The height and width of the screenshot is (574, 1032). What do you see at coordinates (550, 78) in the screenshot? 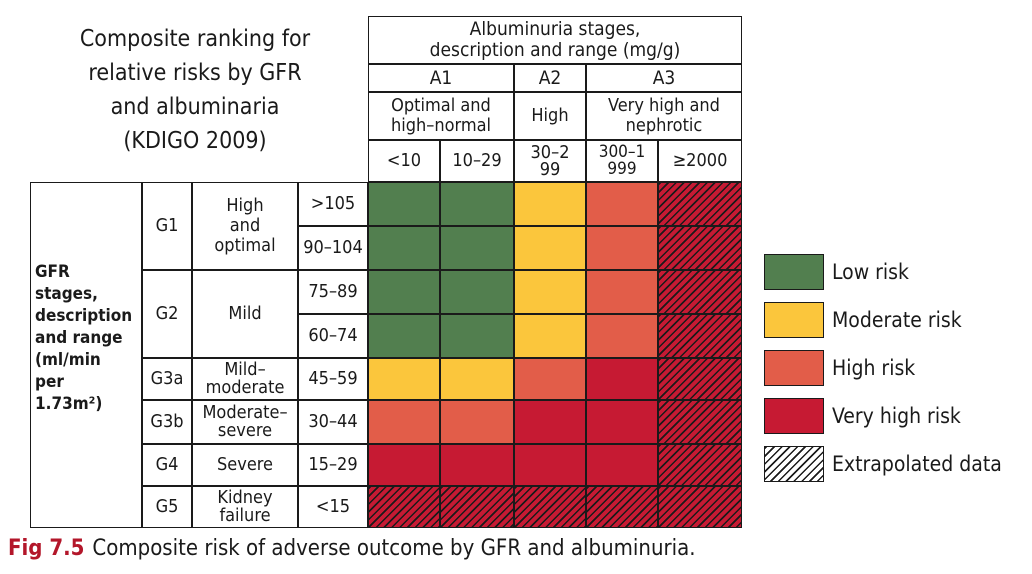
I see `stage-a2: A2` at bounding box center [550, 78].